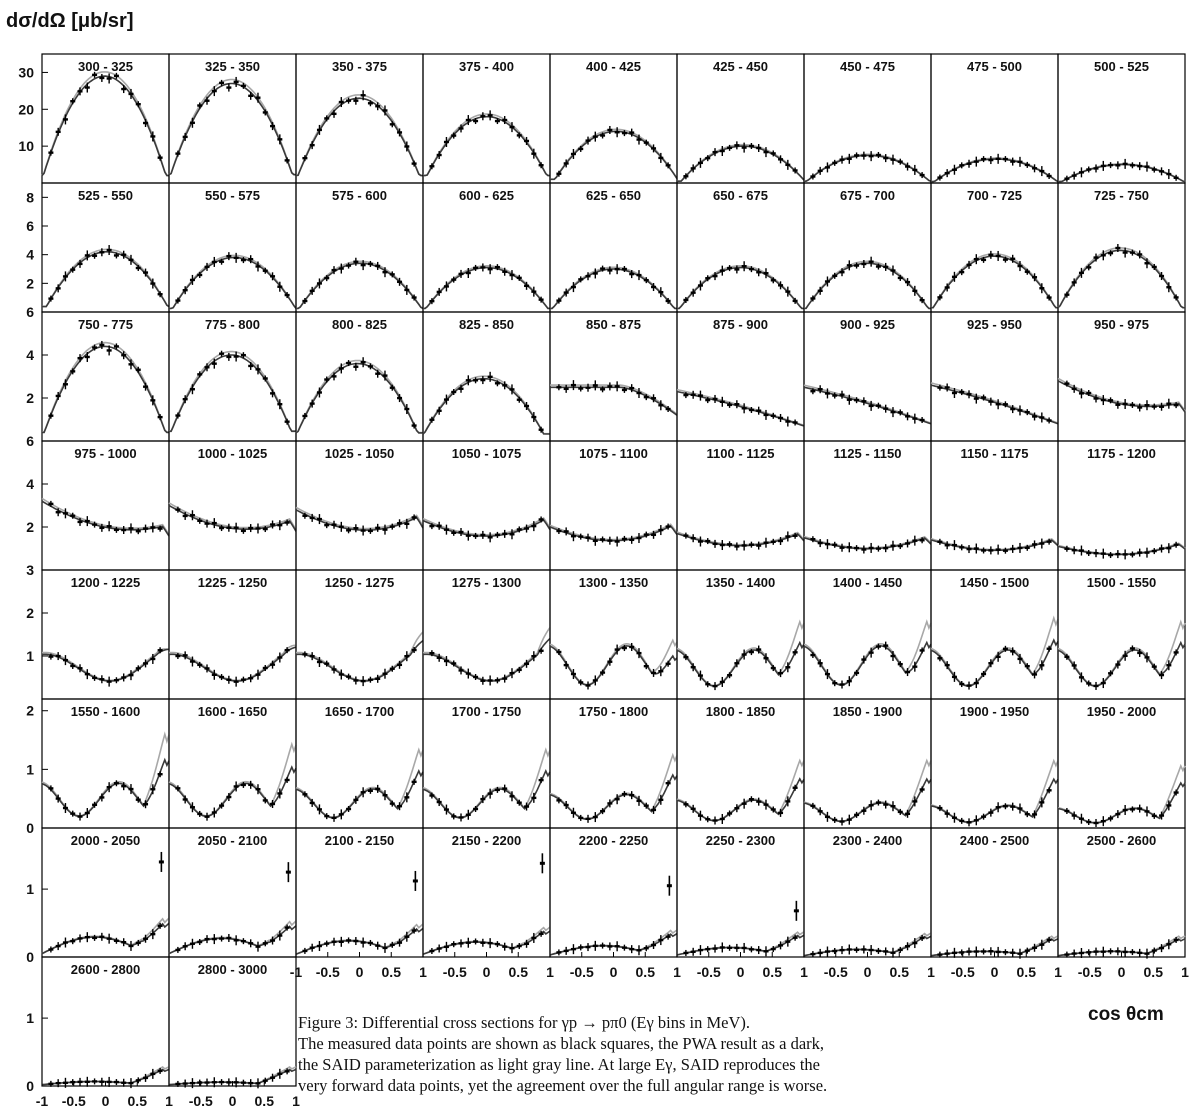 The image size is (1196, 1119). Describe the element at coordinates (550, 972) in the screenshot. I see `x-tick-label: 1` at that location.